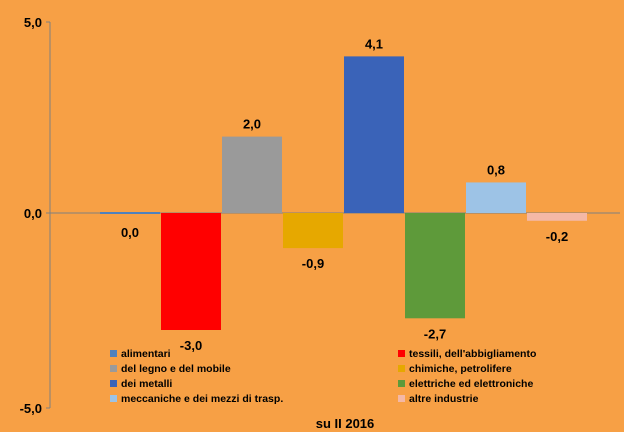  I want to click on legend-label: altre industrie, so click(444, 399).